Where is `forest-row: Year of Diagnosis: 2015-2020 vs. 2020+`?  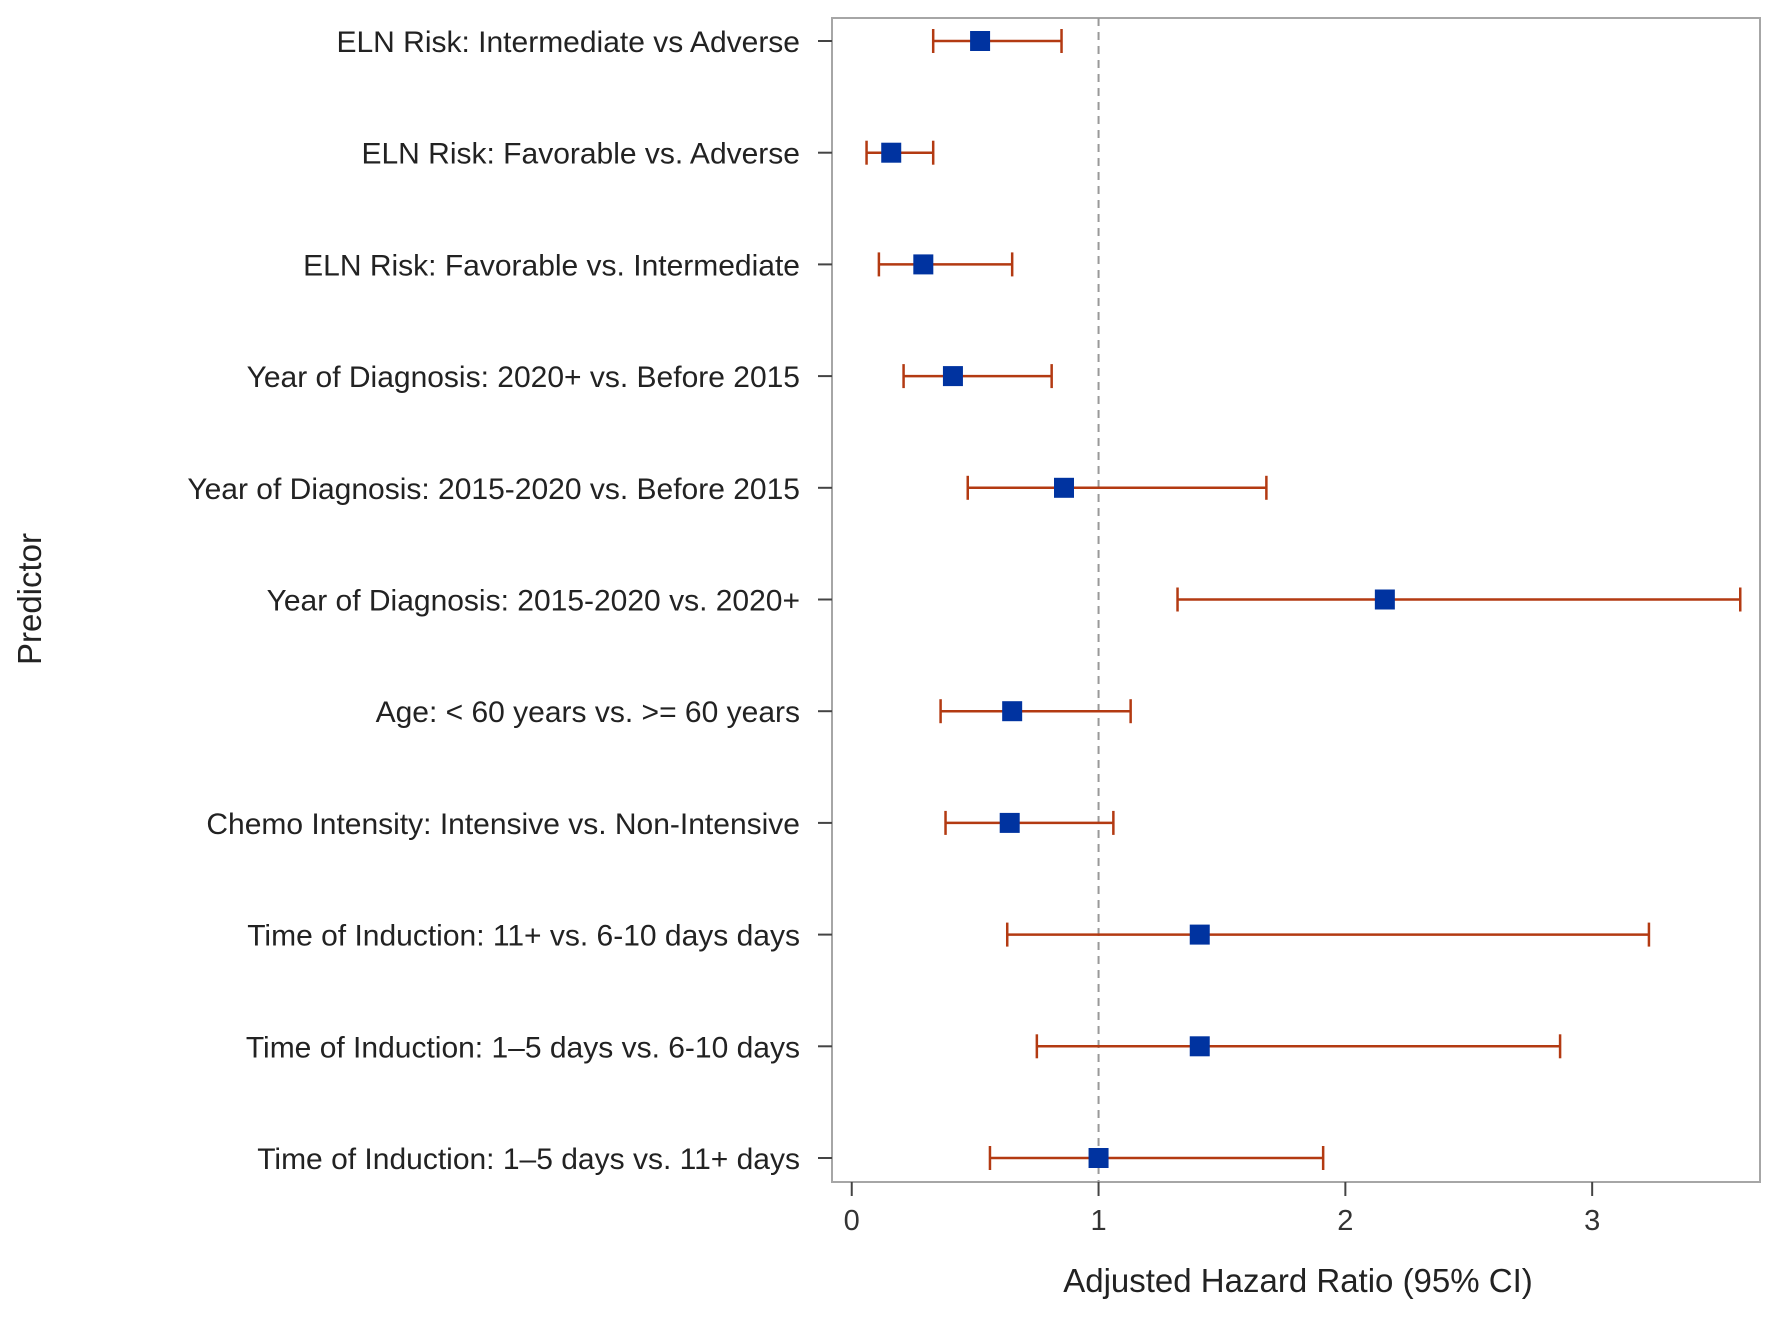
forest-row: Year of Diagnosis: 2015-2020 vs. 2020+ is located at coordinates (1004, 601).